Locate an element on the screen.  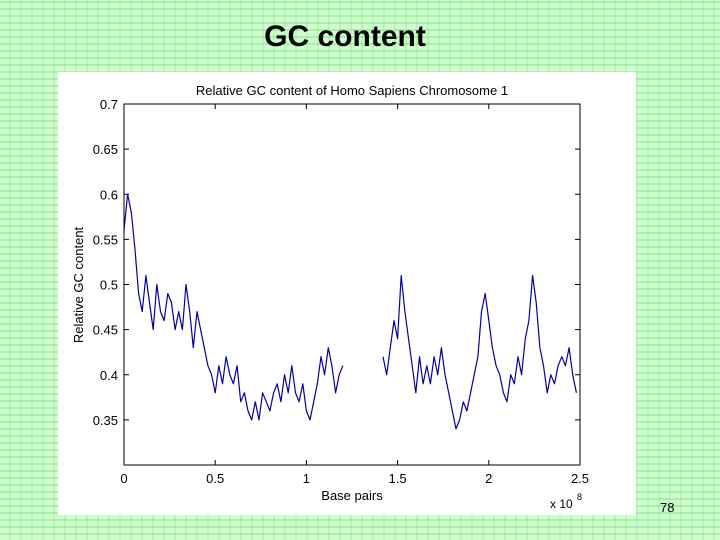
x-tick-label: 0 is located at coordinates (123, 478).